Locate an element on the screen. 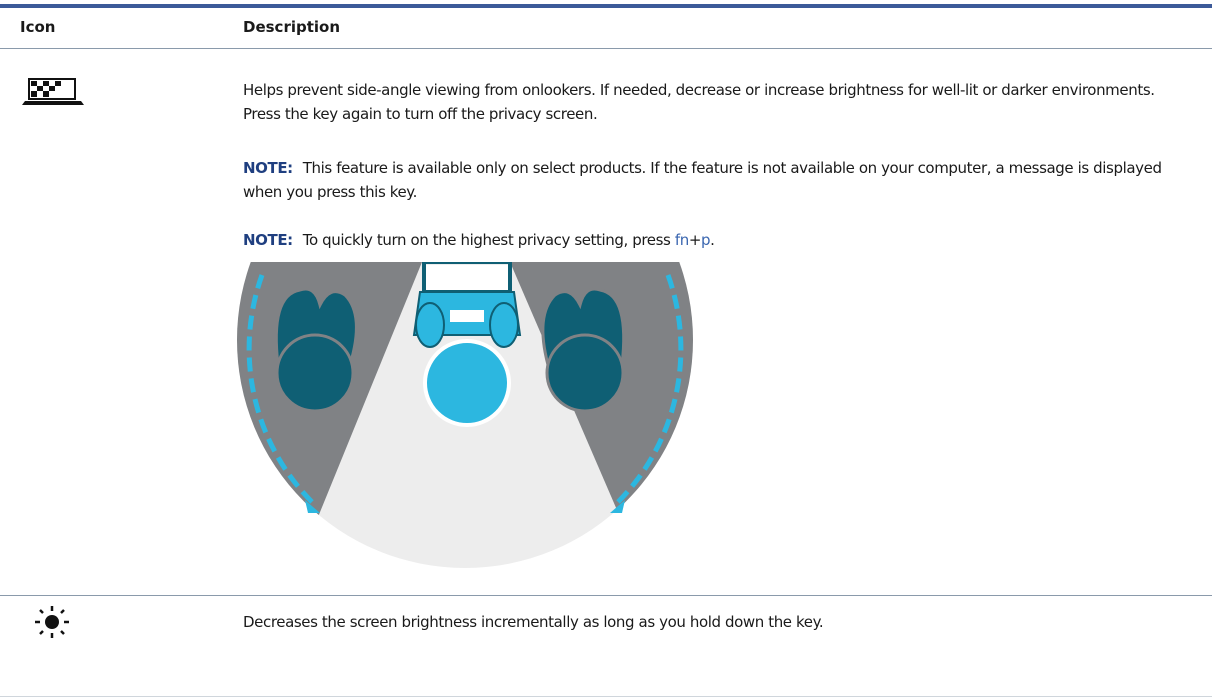  key-link: fn is located at coordinates (681, 240).